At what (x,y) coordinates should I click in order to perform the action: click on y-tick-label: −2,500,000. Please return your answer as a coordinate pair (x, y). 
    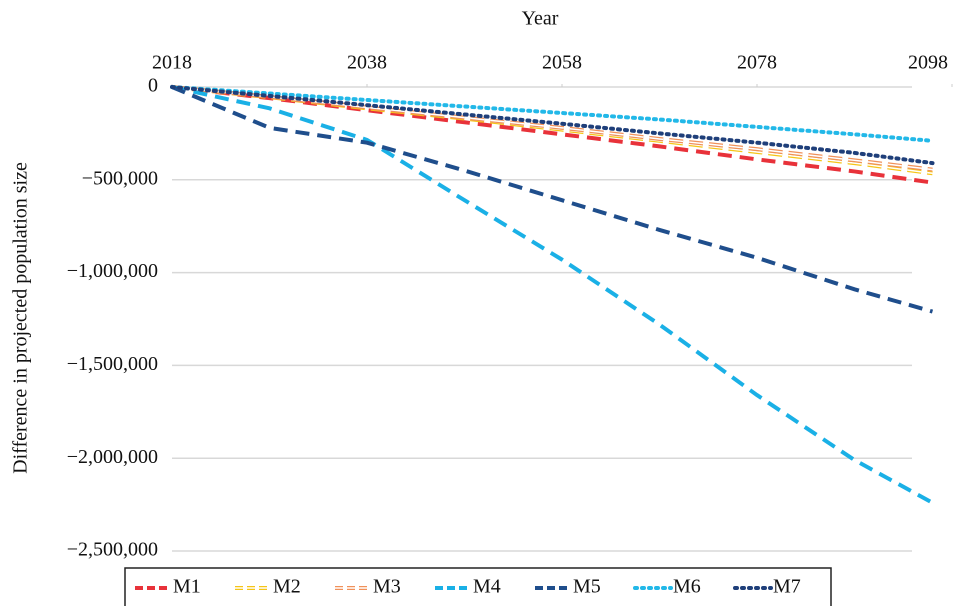
    Looking at the image, I should click on (112, 550).